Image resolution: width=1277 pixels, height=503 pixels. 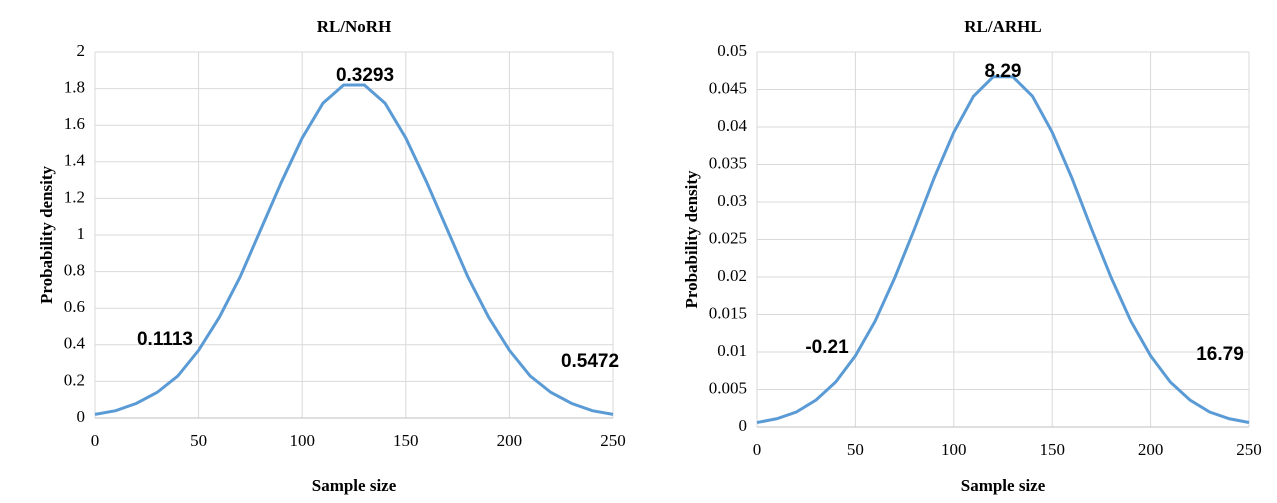 I want to click on y-tick-label: 0.8, so click(x=74, y=270).